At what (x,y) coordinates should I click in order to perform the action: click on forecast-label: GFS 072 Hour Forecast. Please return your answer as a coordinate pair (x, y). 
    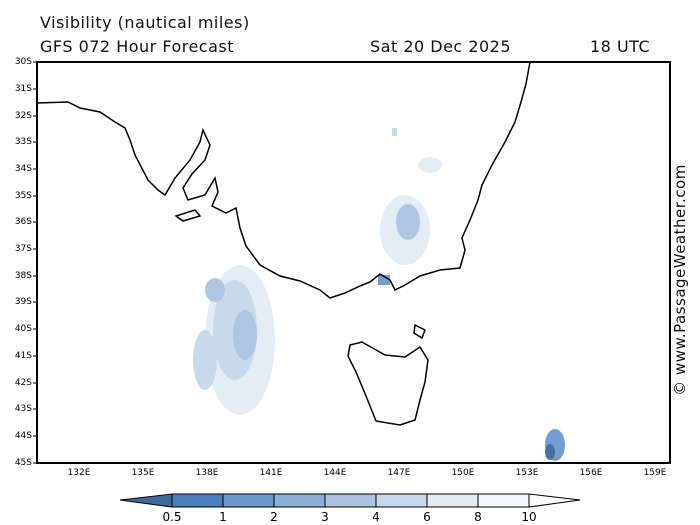
    Looking at the image, I should click on (137, 46).